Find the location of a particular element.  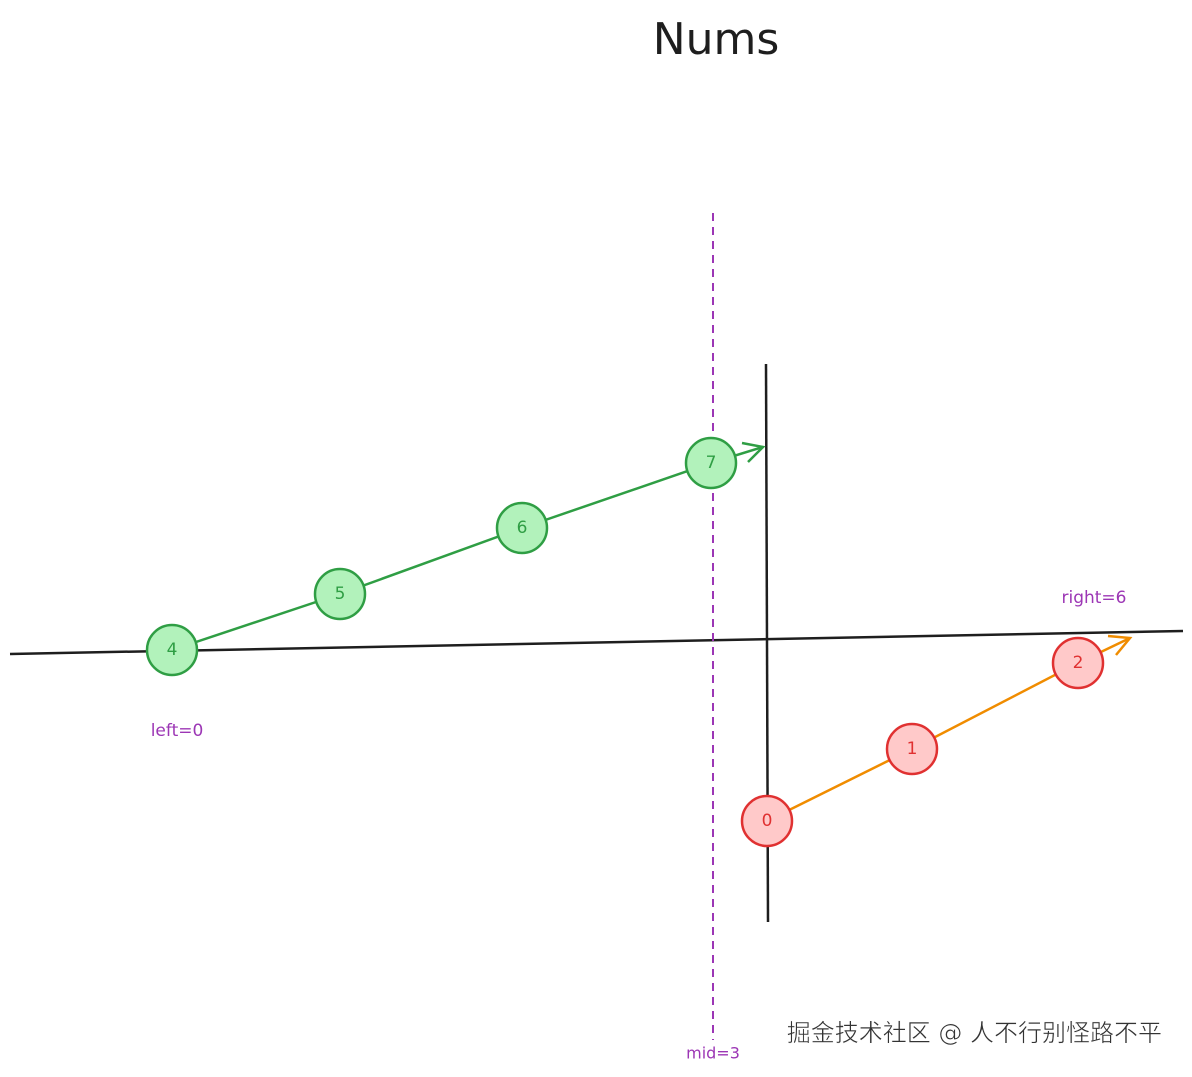

node-label: 5 is located at coordinates (340, 594).